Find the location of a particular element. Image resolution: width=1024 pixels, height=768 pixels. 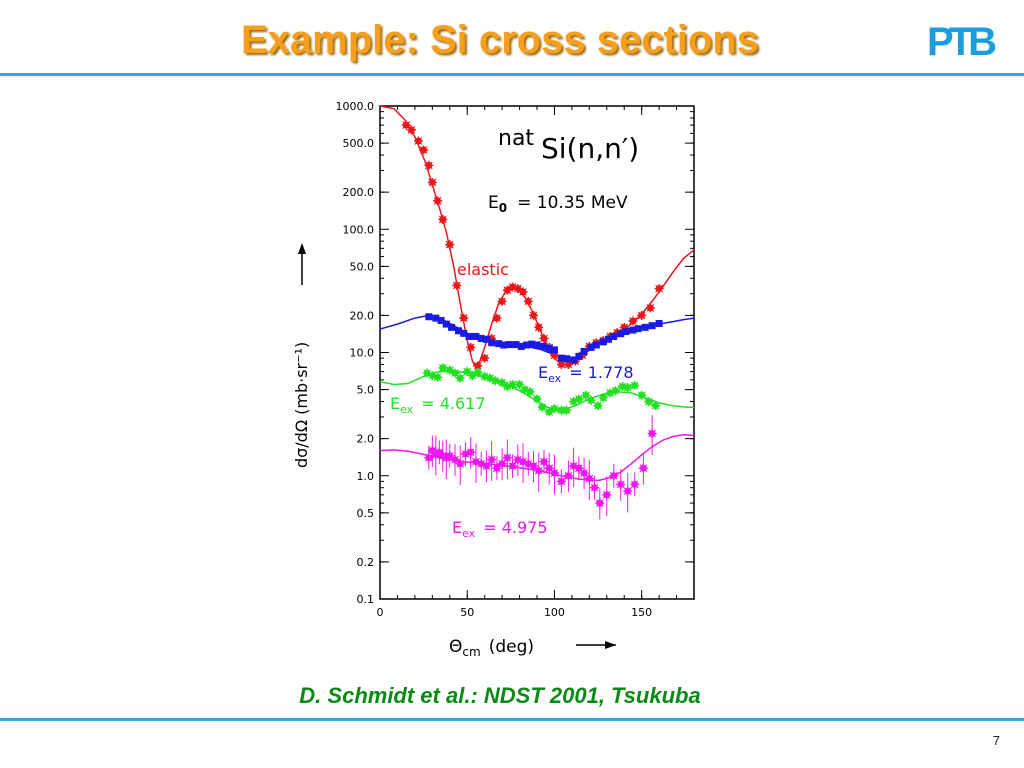

y-tick-label-0: 1000.0 is located at coordinates (355, 106).